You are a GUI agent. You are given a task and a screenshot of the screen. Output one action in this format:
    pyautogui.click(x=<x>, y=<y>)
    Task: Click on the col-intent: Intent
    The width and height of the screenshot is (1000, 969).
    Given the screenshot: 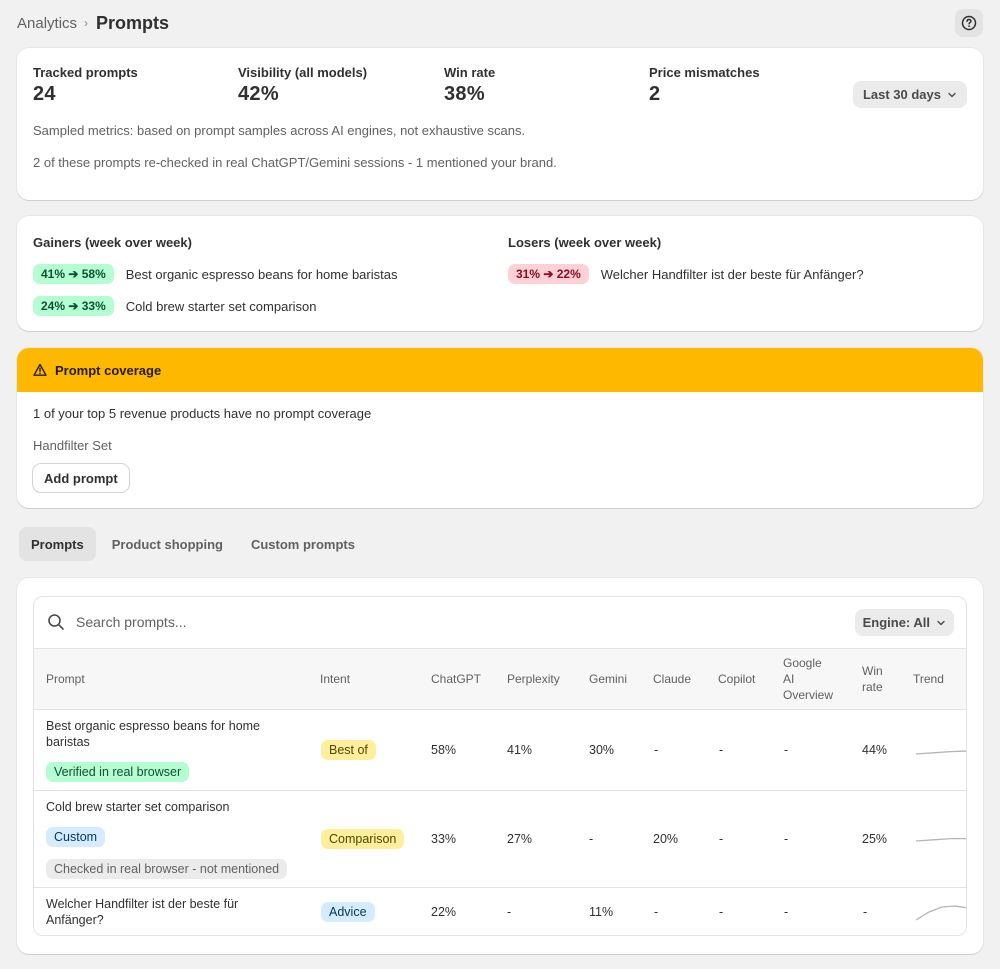 What is the action you would take?
    pyautogui.click(x=335, y=679)
    